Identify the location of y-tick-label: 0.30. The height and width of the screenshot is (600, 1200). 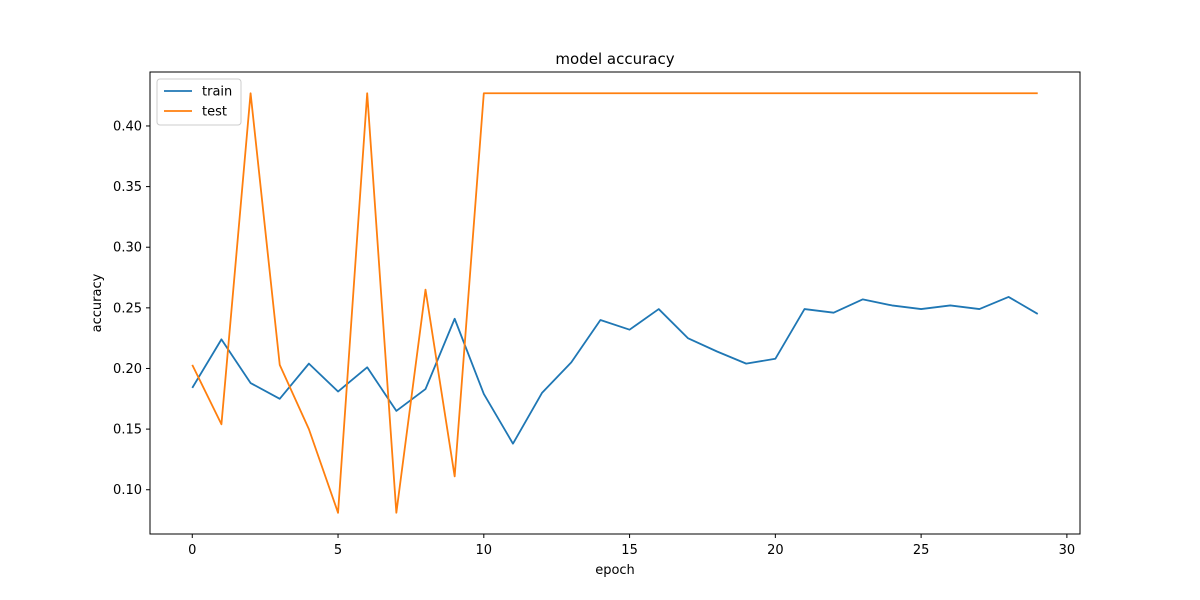
(127, 248).